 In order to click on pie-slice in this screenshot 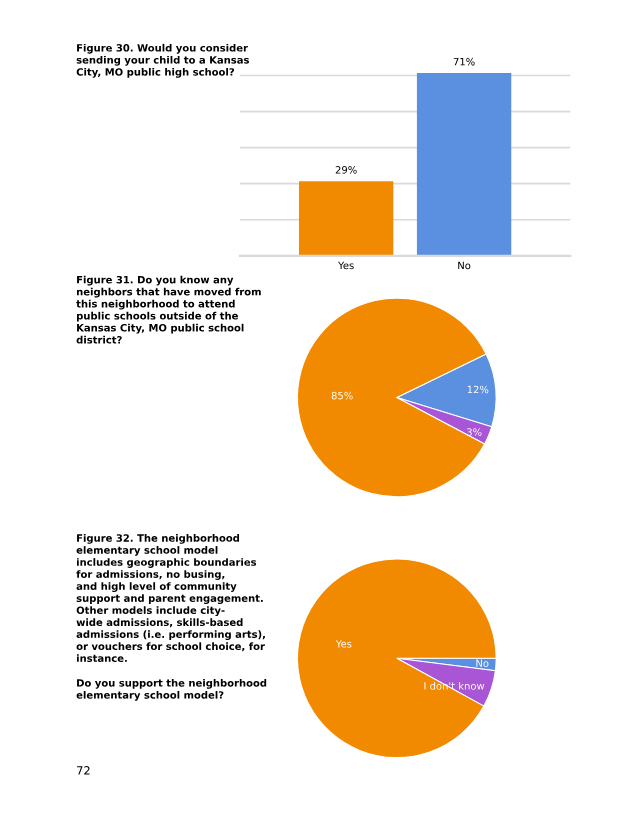, I will do `click(396, 658)`.